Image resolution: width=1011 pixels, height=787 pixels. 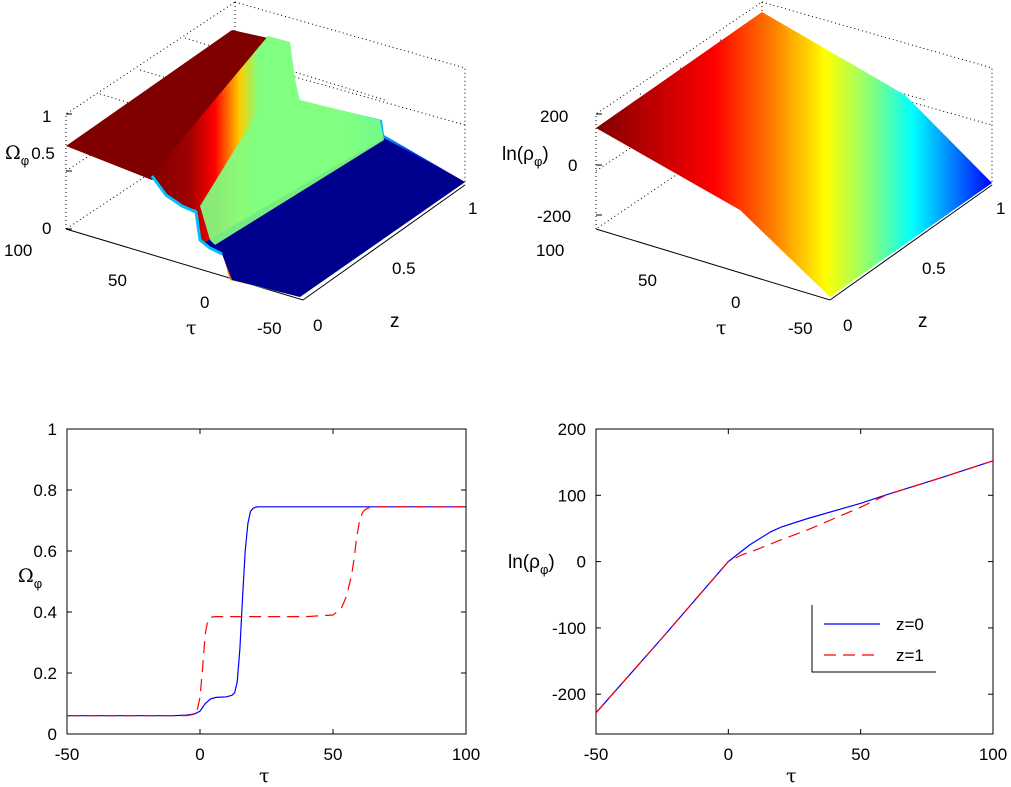 I want to click on legend-label-z0: z=0, so click(x=910, y=624).